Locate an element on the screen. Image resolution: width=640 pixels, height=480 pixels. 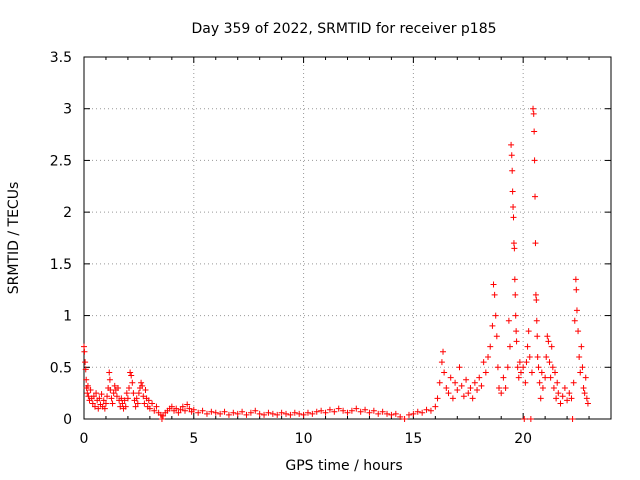
y-tick-label: 2.5 is located at coordinates (61, 161).